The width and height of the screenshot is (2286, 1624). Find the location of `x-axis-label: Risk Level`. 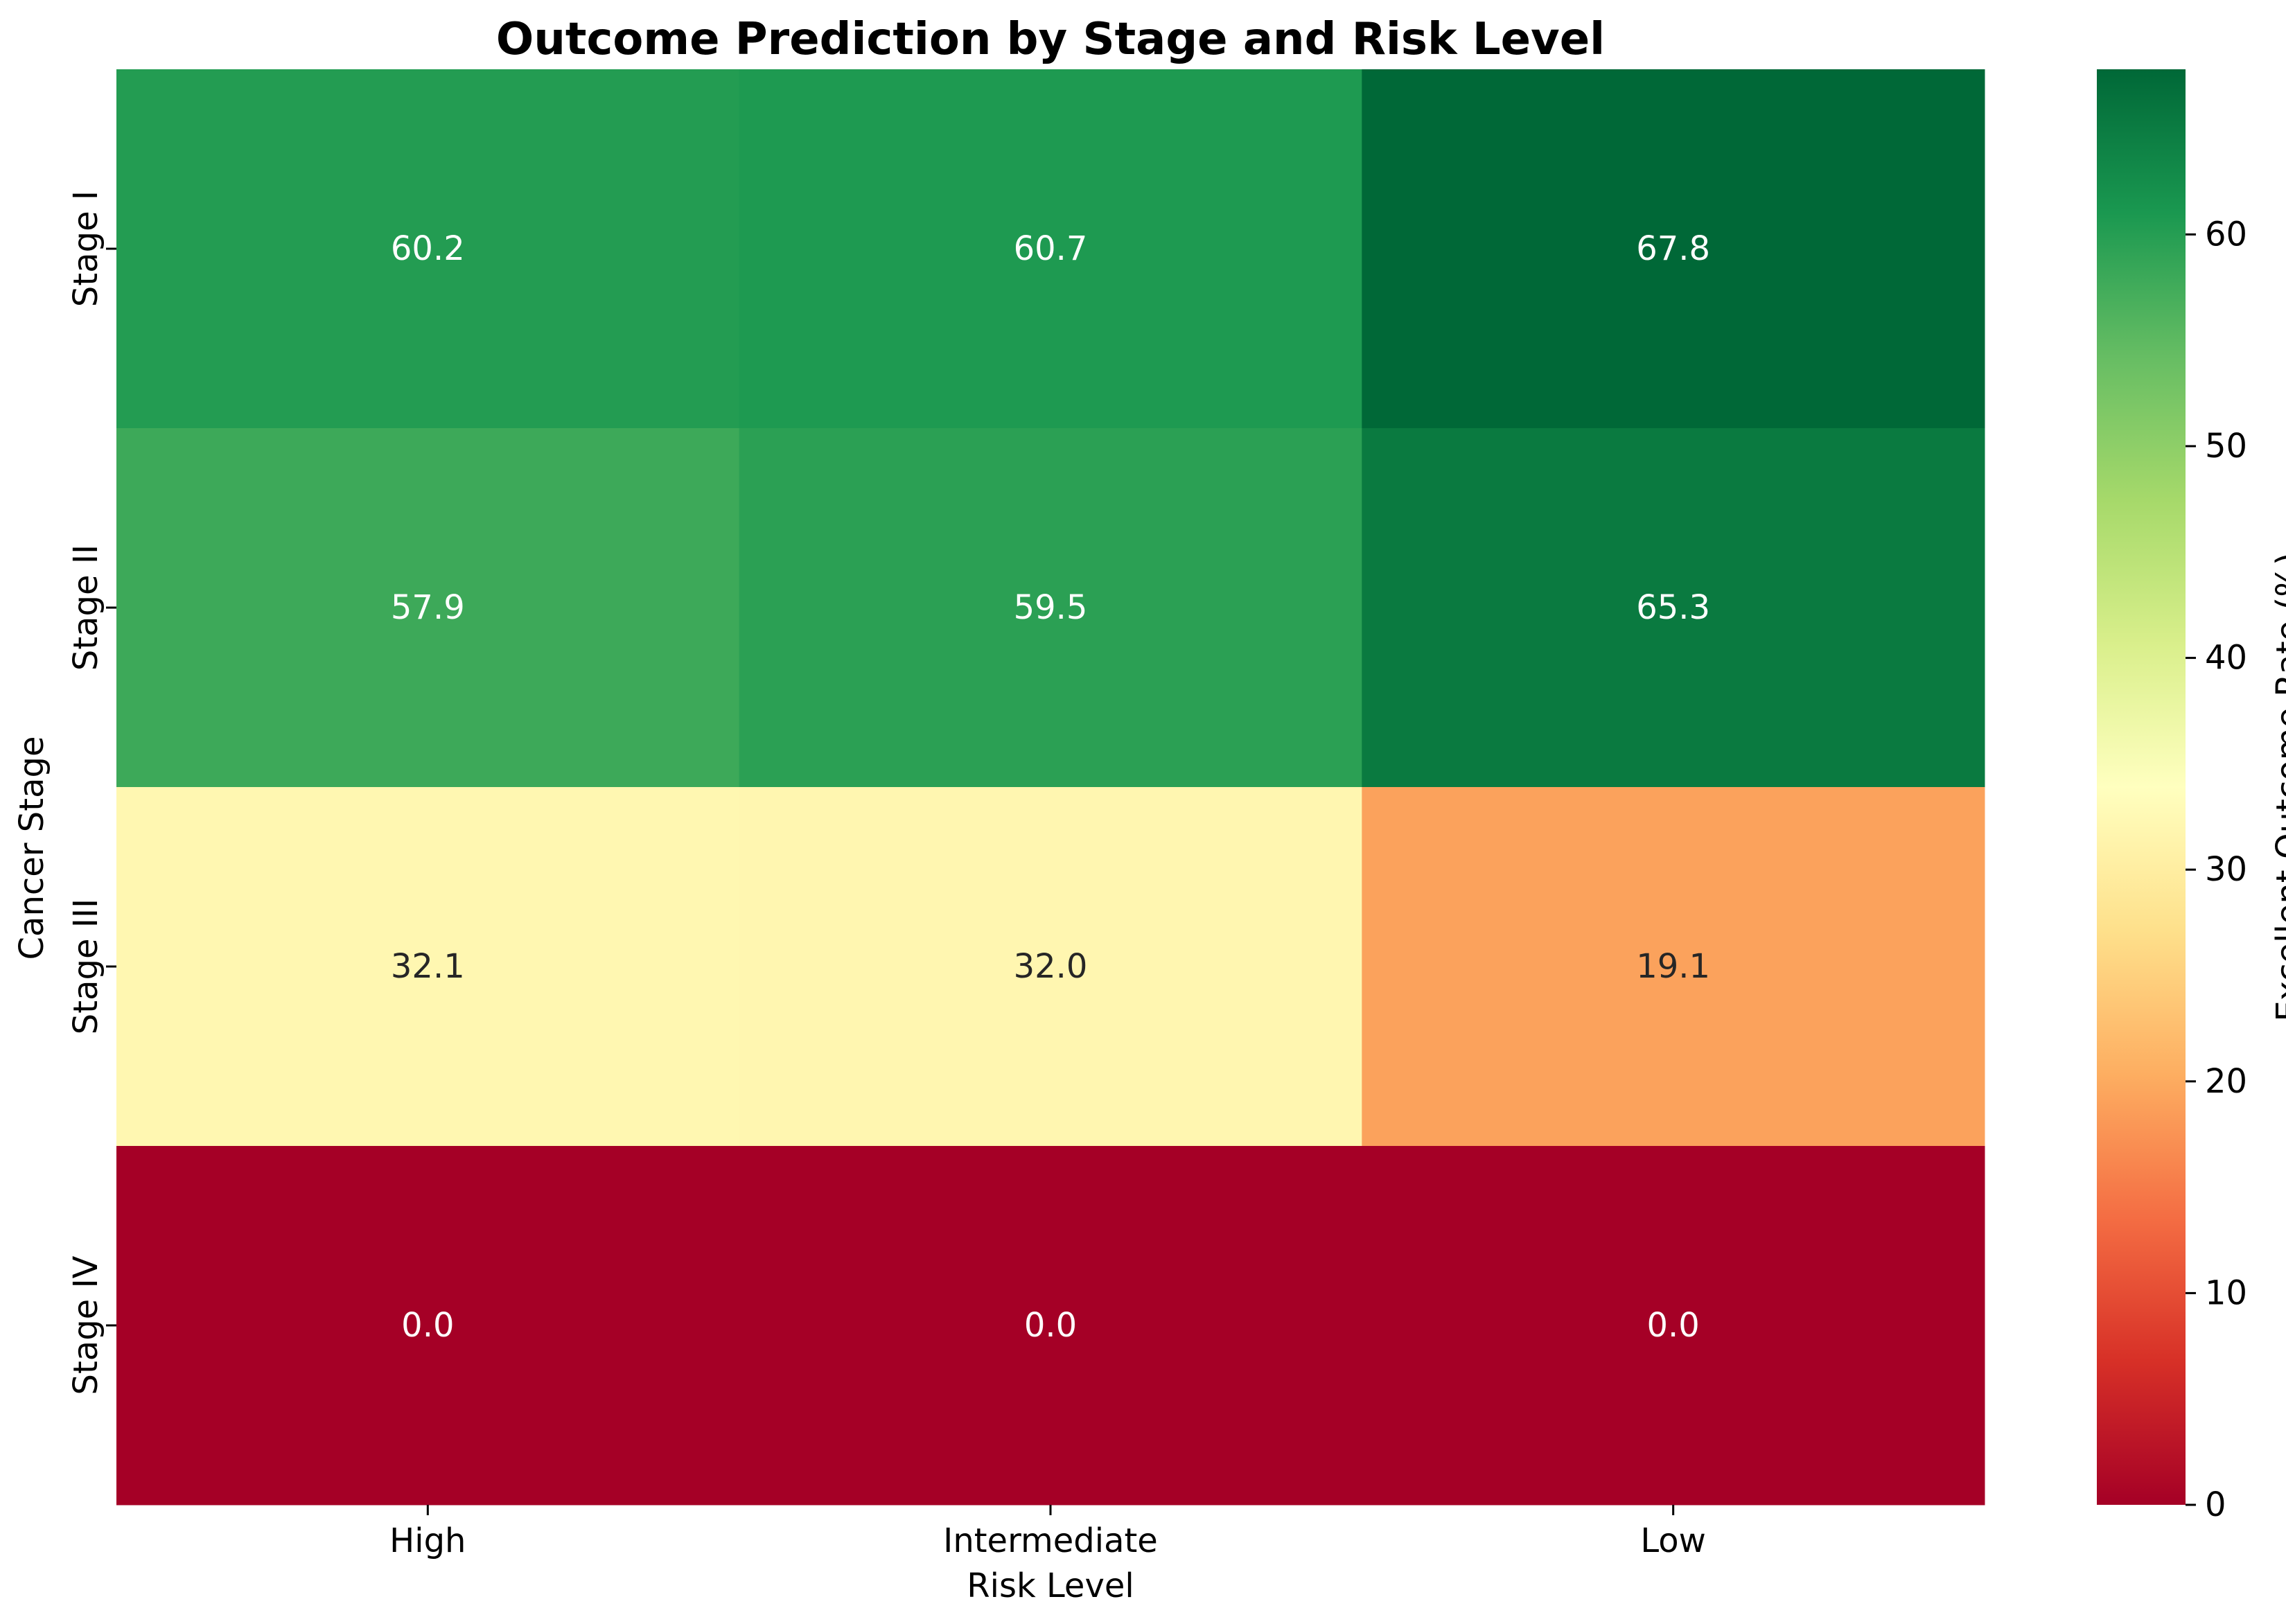

x-axis-label: Risk Level is located at coordinates (1050, 1585).